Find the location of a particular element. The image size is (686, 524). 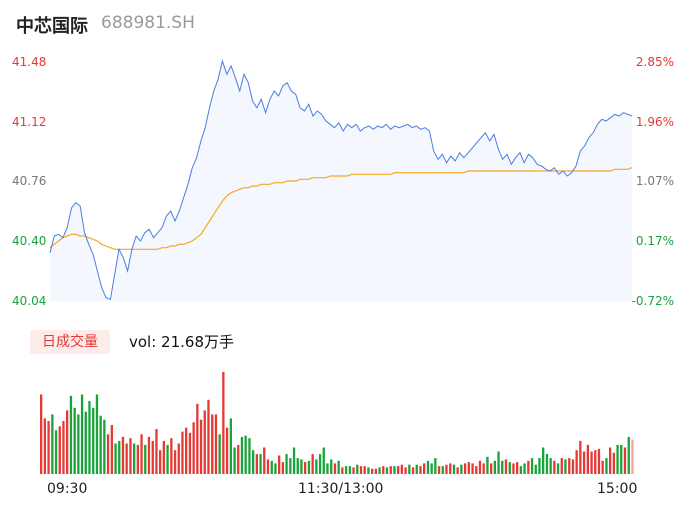

price-tick-4: 40.40 is located at coordinates (29, 241).